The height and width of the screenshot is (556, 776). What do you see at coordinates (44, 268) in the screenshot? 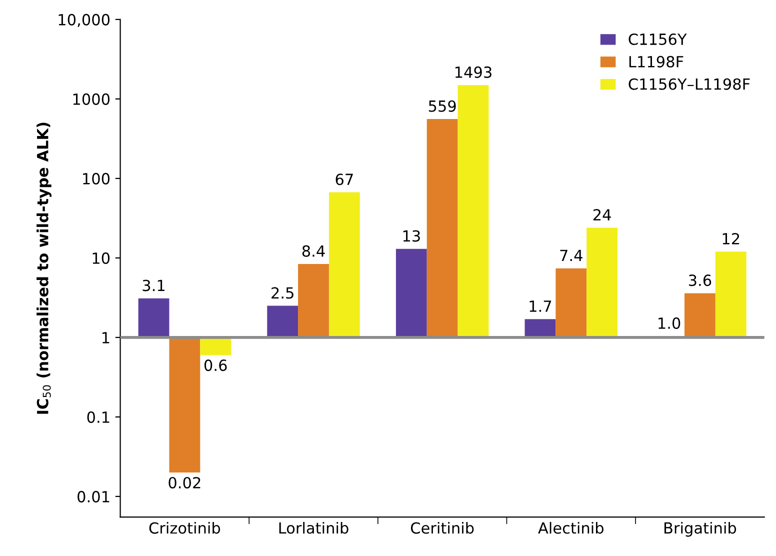
I see `y-axis-title: IC$_{50}$ (normalized to wild-type ALK)` at bounding box center [44, 268].